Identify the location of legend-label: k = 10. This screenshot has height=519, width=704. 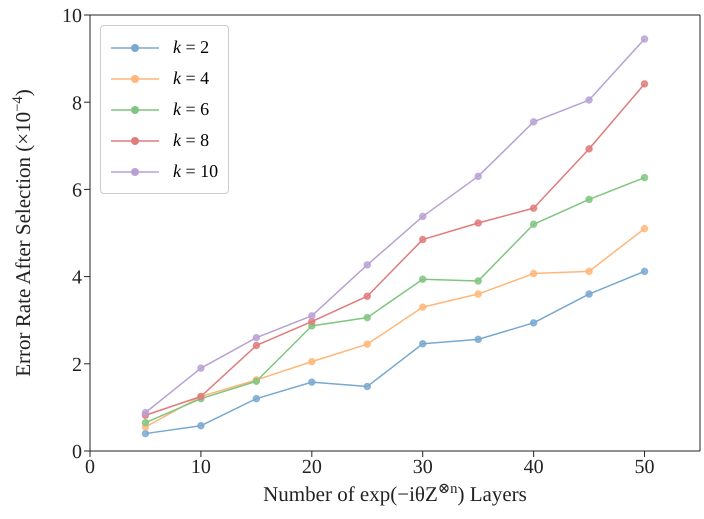
(195, 171).